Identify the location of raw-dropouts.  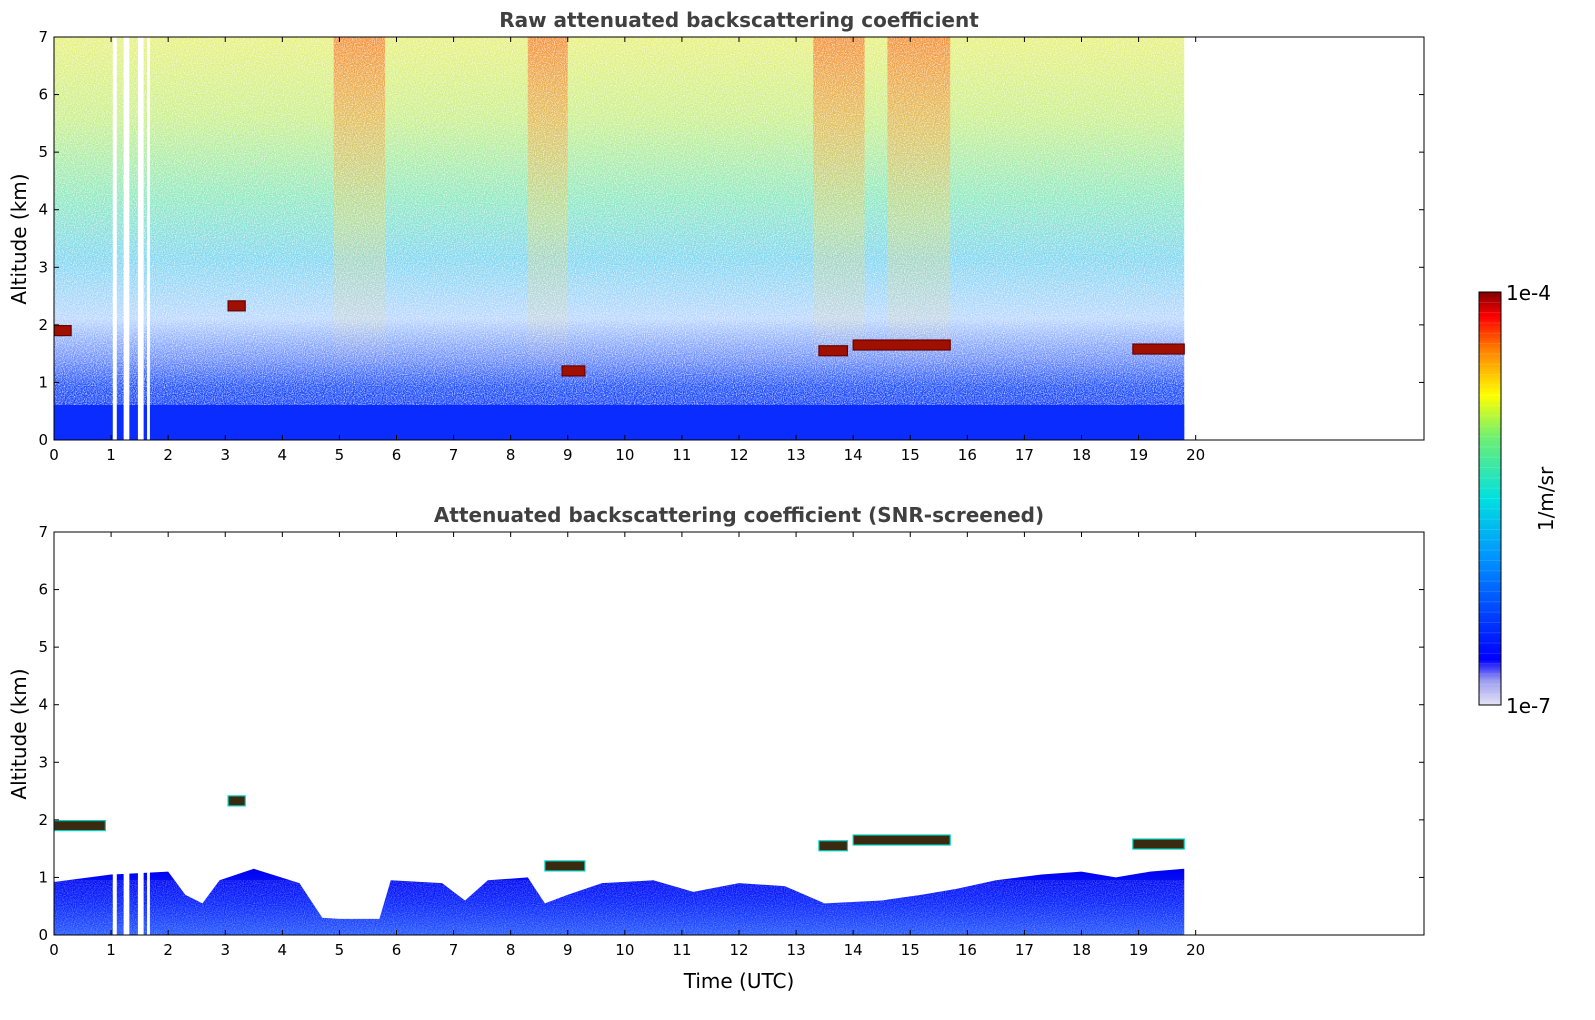
(131, 238).